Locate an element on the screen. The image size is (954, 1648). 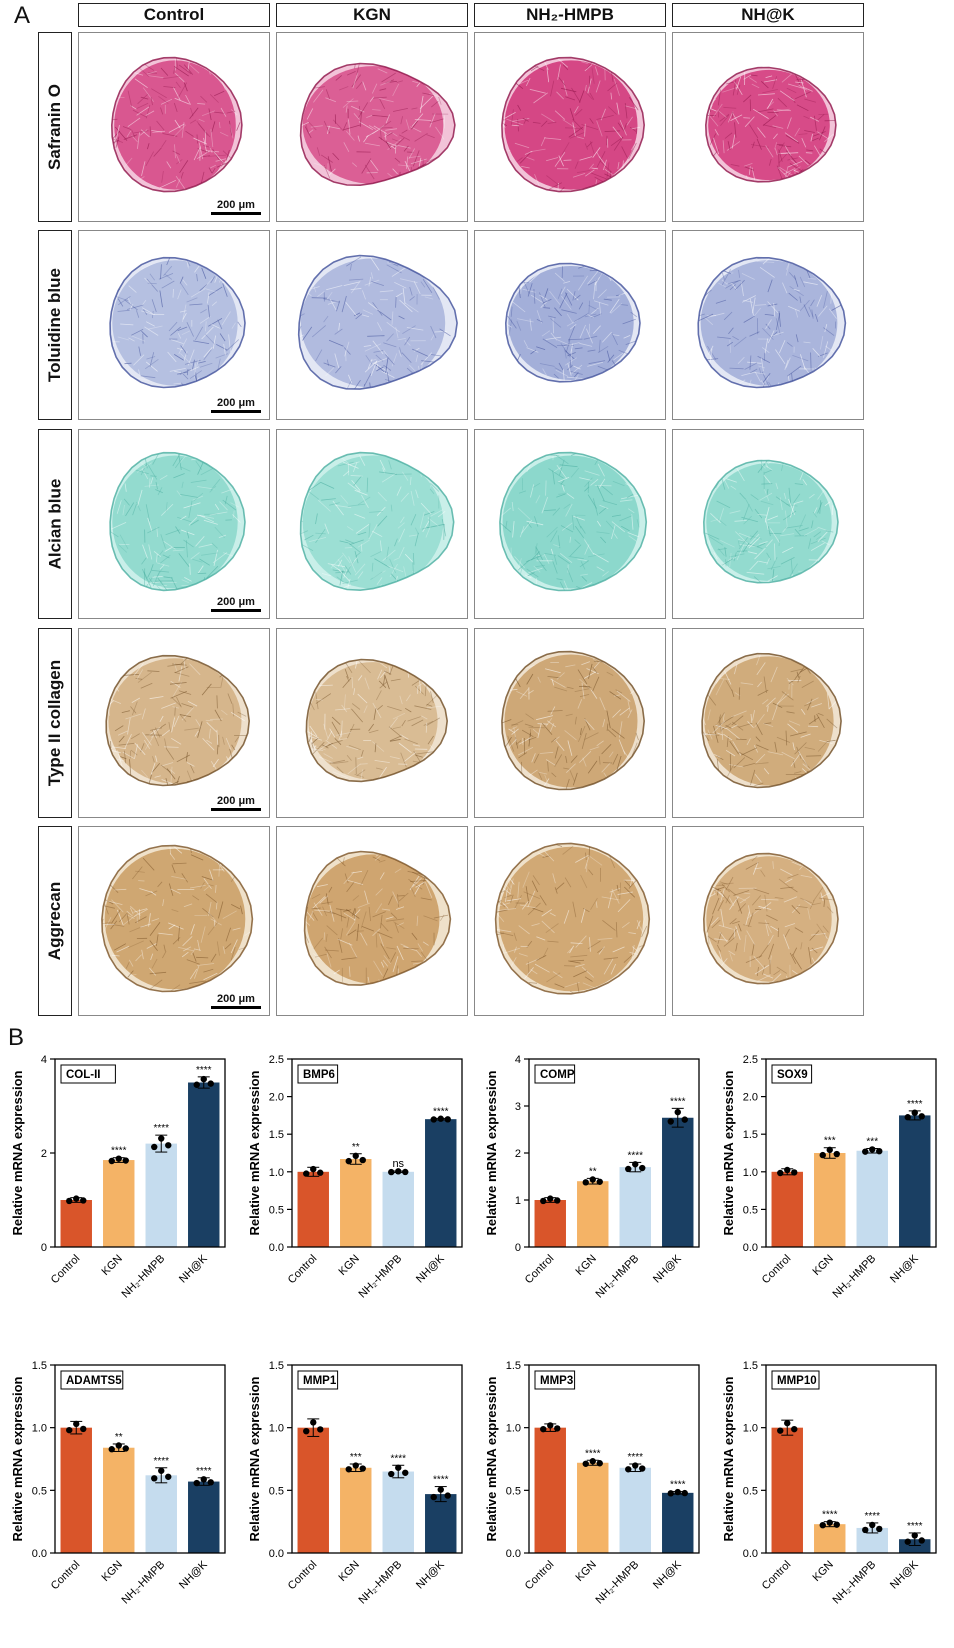
y-tick-label: 1.5 is located at coordinates (513, 1366).